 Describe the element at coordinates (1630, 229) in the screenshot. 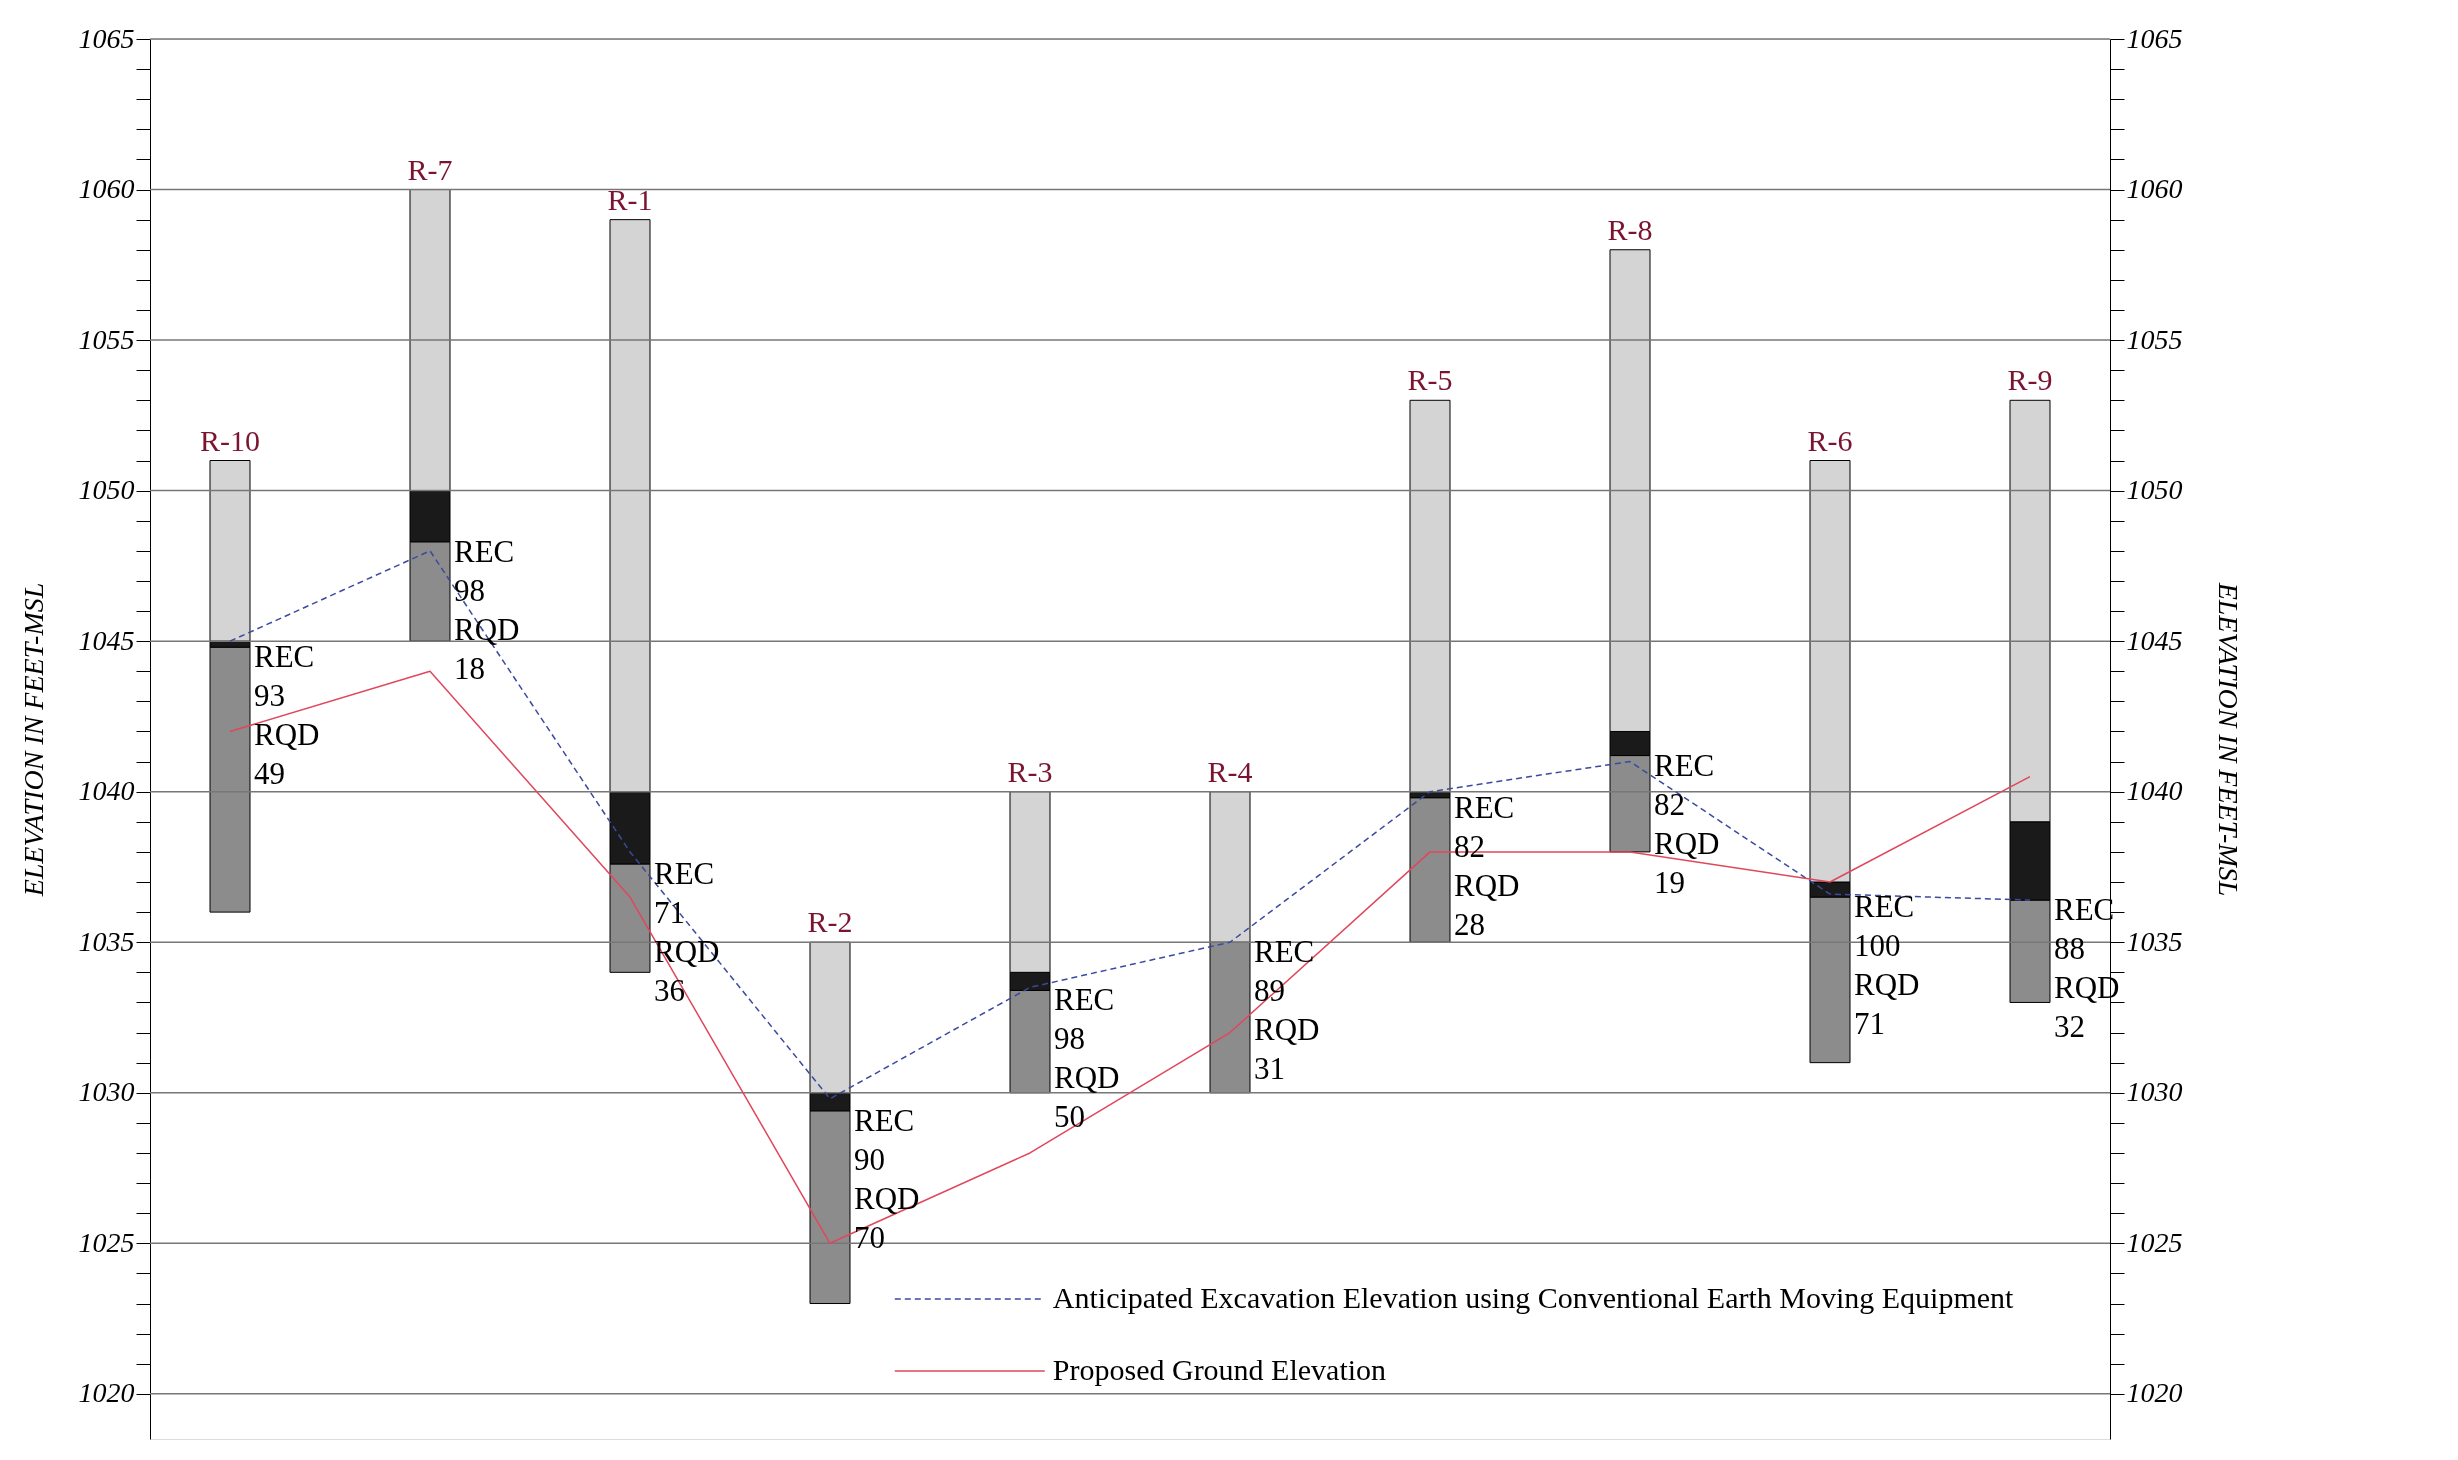

I see `x-tick-label: R-8` at that location.